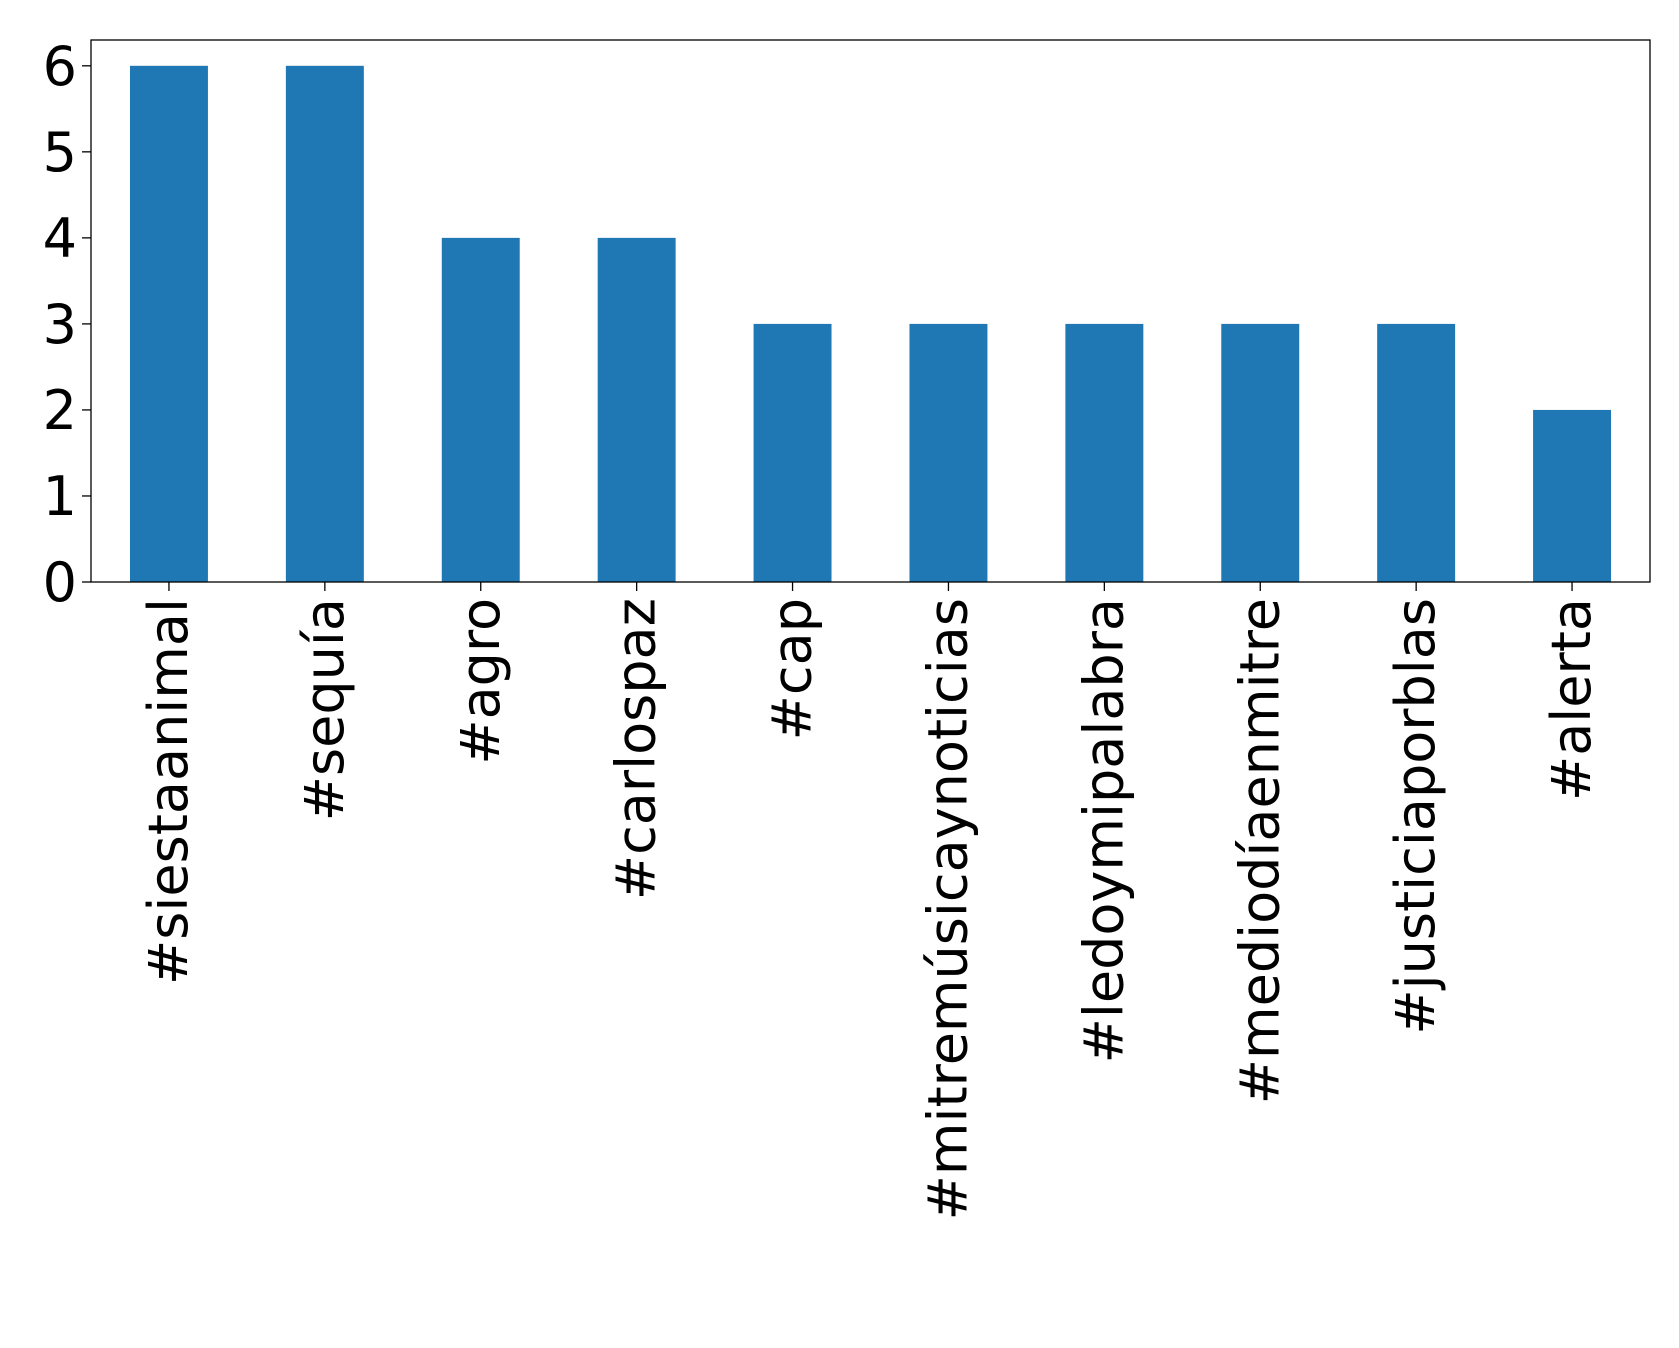  I want to click on x-tick-label: #carlospaz, so click(636, 749).